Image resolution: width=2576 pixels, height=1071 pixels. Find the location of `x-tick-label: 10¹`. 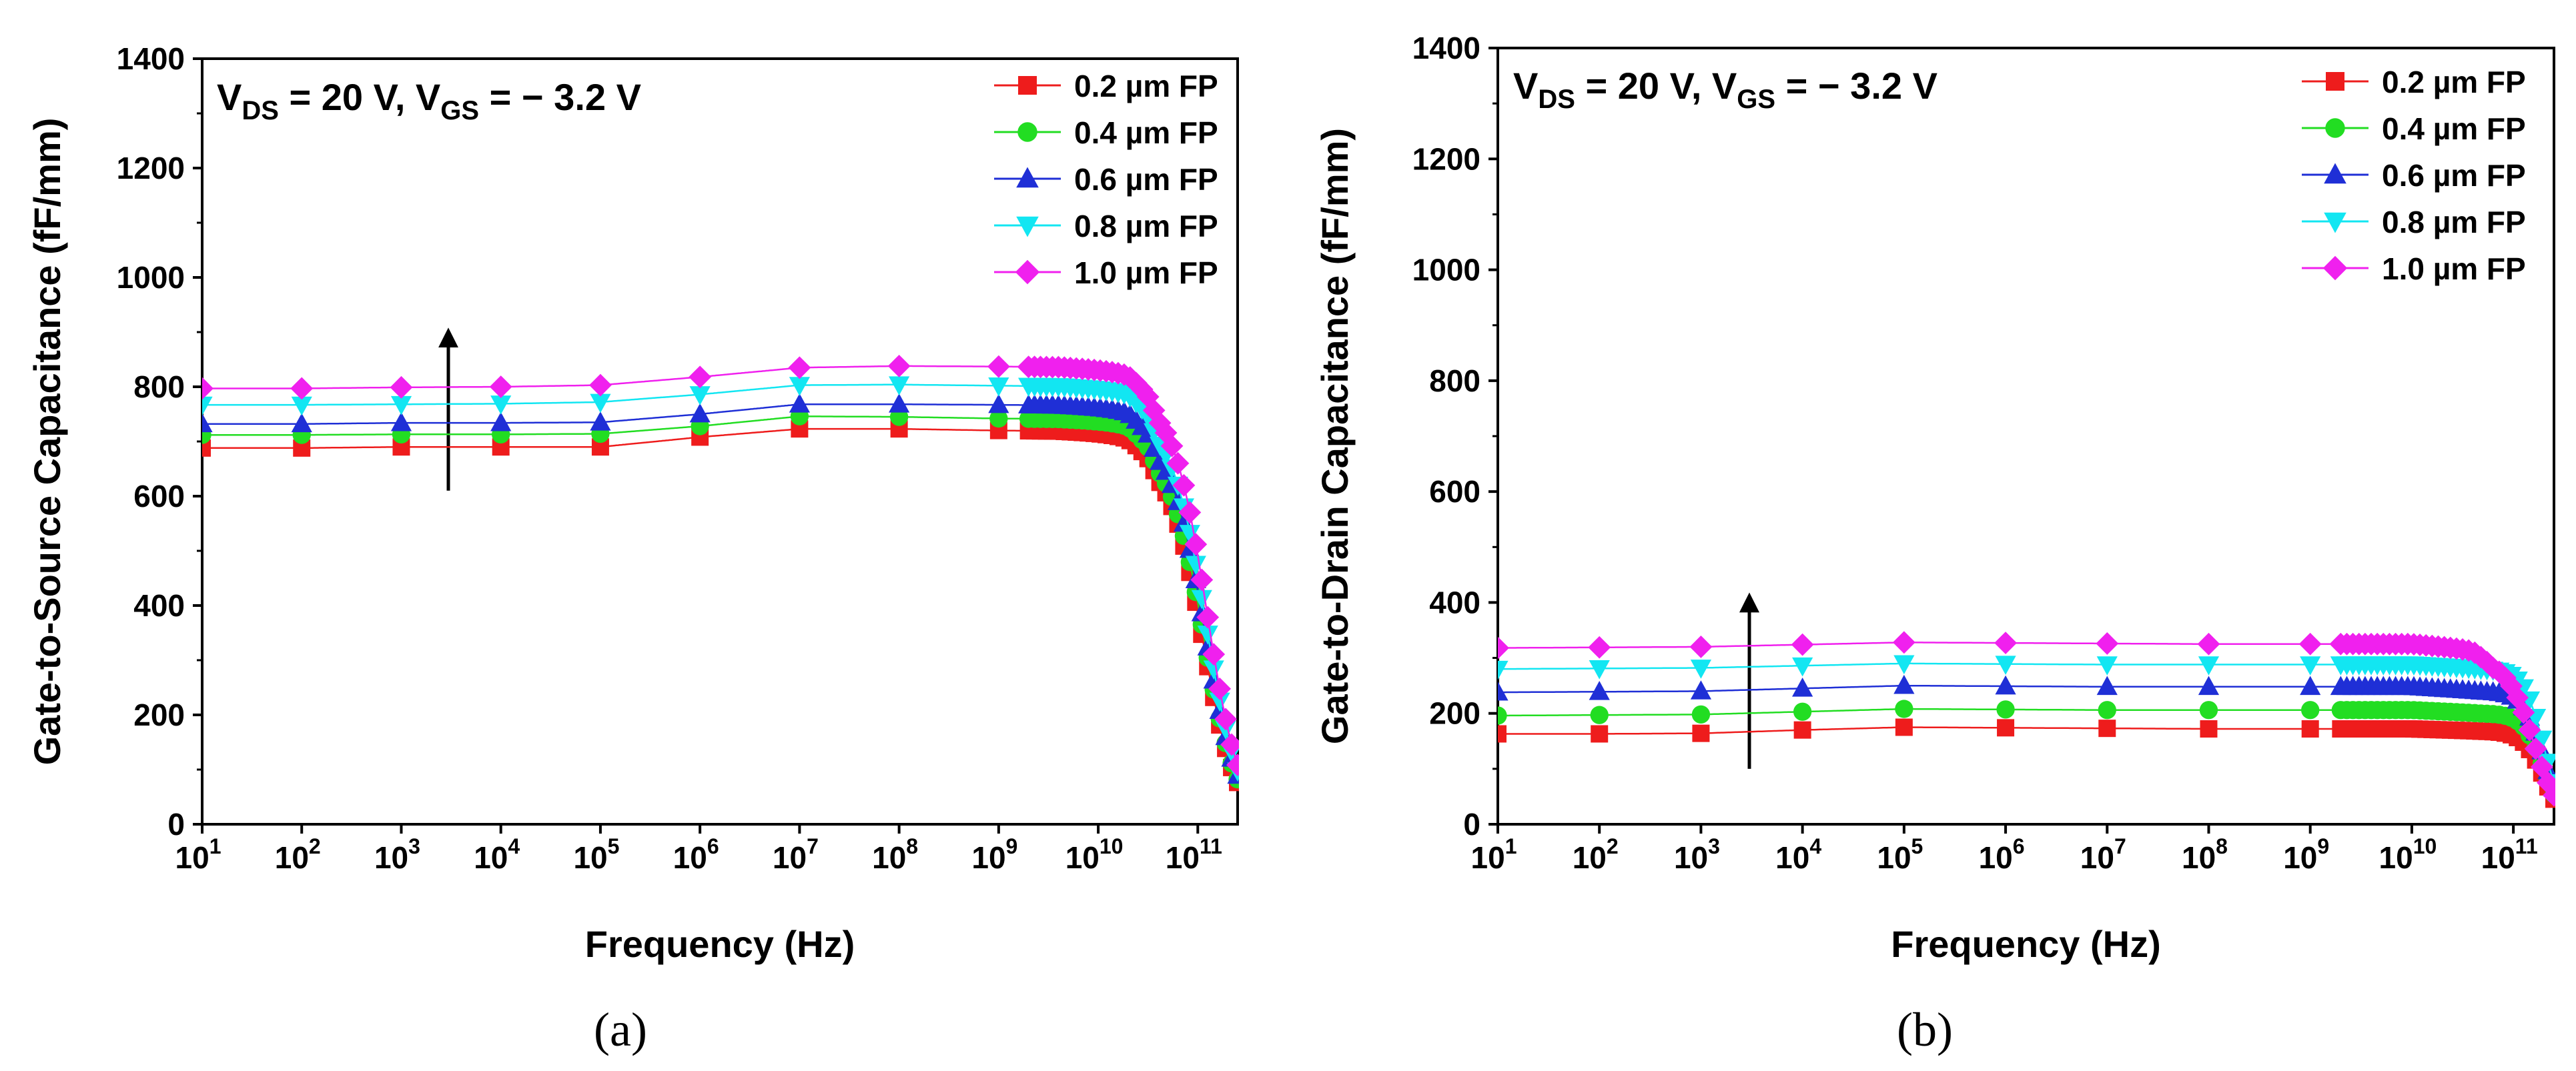

x-tick-label: 10¹ is located at coordinates (198, 854).